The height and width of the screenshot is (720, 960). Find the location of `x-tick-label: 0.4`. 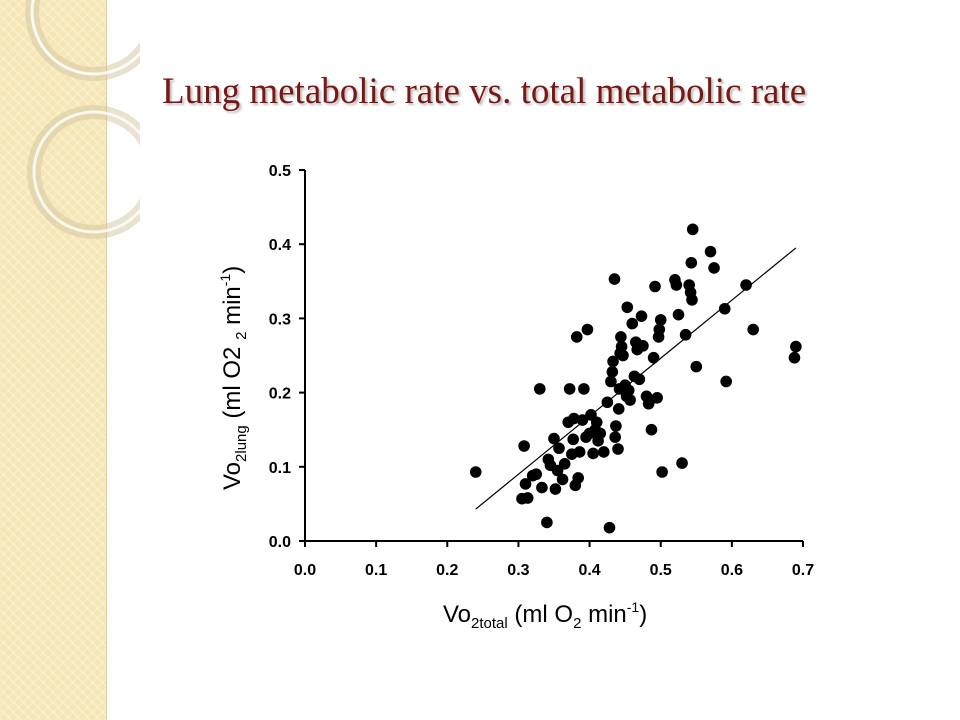

x-tick-label: 0.4 is located at coordinates (589, 570).